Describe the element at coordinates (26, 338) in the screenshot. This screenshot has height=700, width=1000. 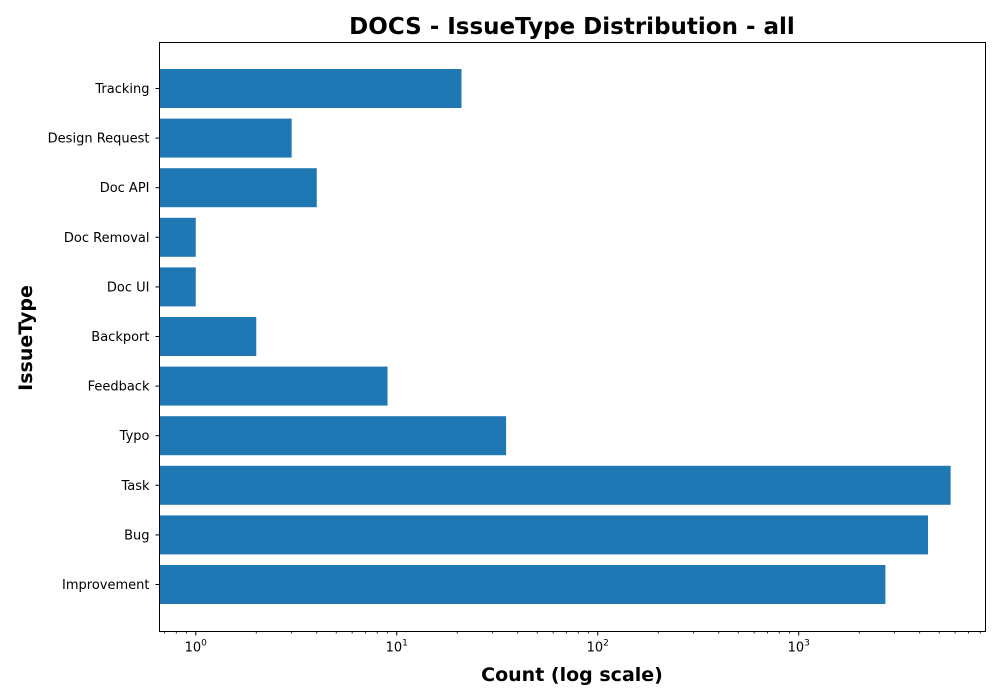
I see `y-axis-label: IssueType` at that location.